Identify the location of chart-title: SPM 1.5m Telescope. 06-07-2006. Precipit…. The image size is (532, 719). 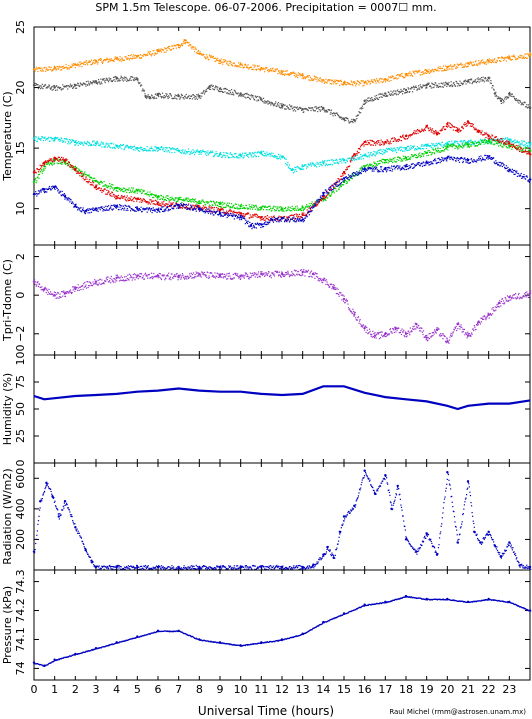
(266, 7).